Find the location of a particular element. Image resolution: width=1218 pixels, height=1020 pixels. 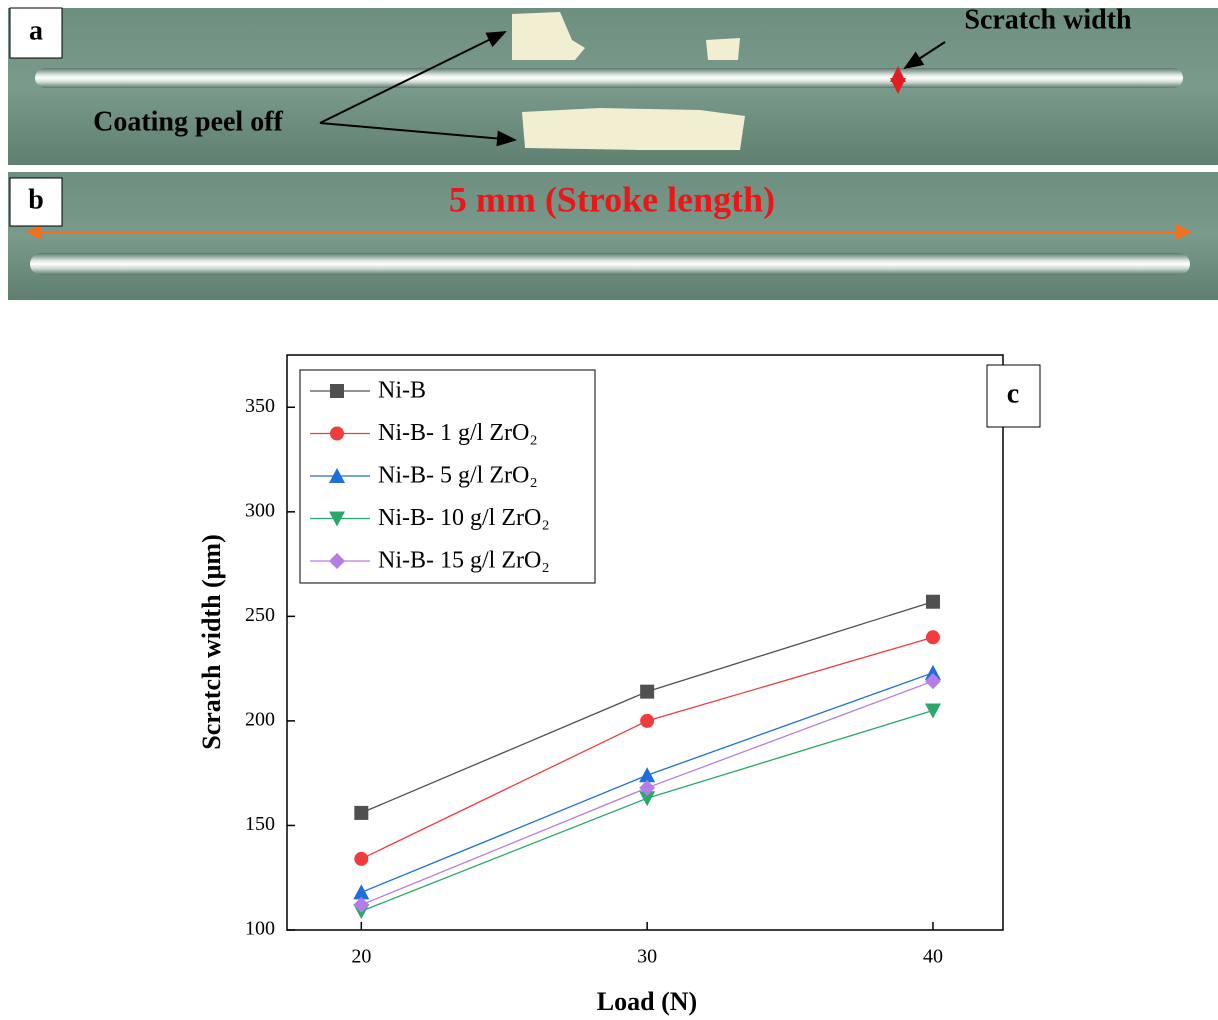

photo-b: b 5 mm (Stroke length) is located at coordinates (613, 236).